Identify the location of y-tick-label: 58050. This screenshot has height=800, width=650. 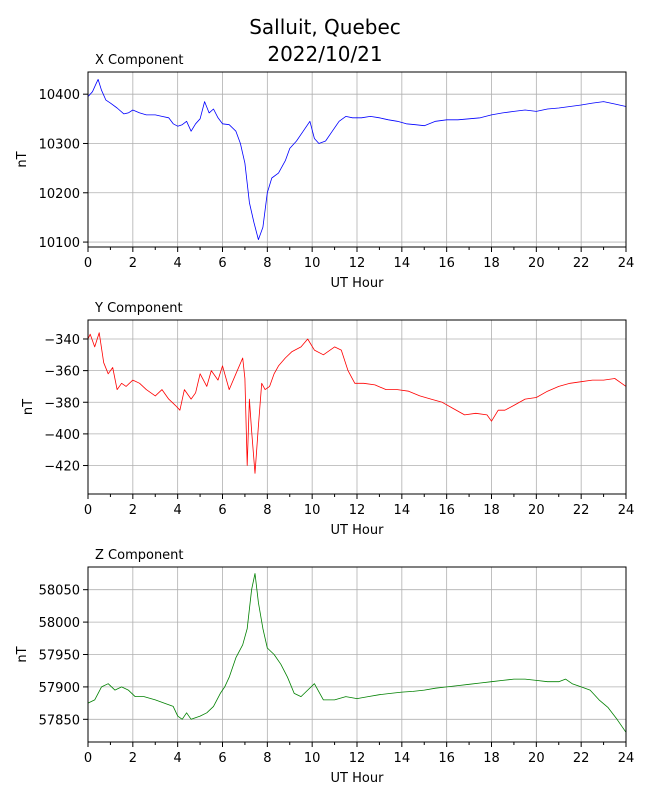
(59, 591).